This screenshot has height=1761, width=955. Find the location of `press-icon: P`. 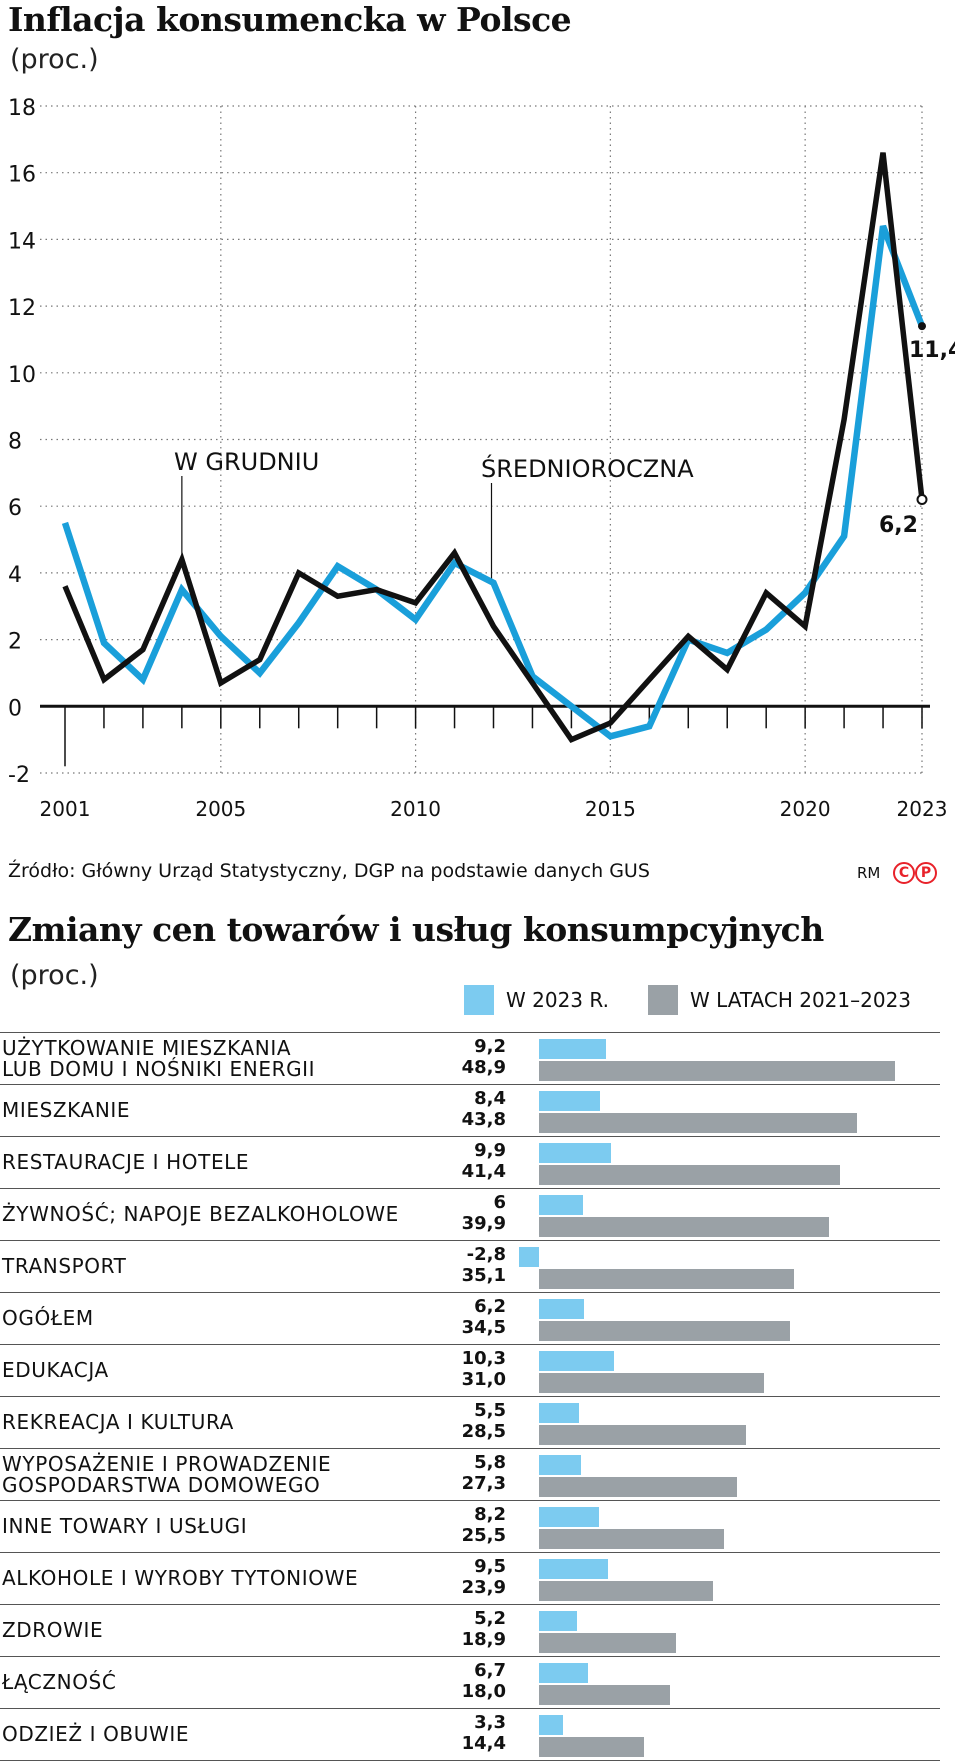

press-icon: P is located at coordinates (926, 873).